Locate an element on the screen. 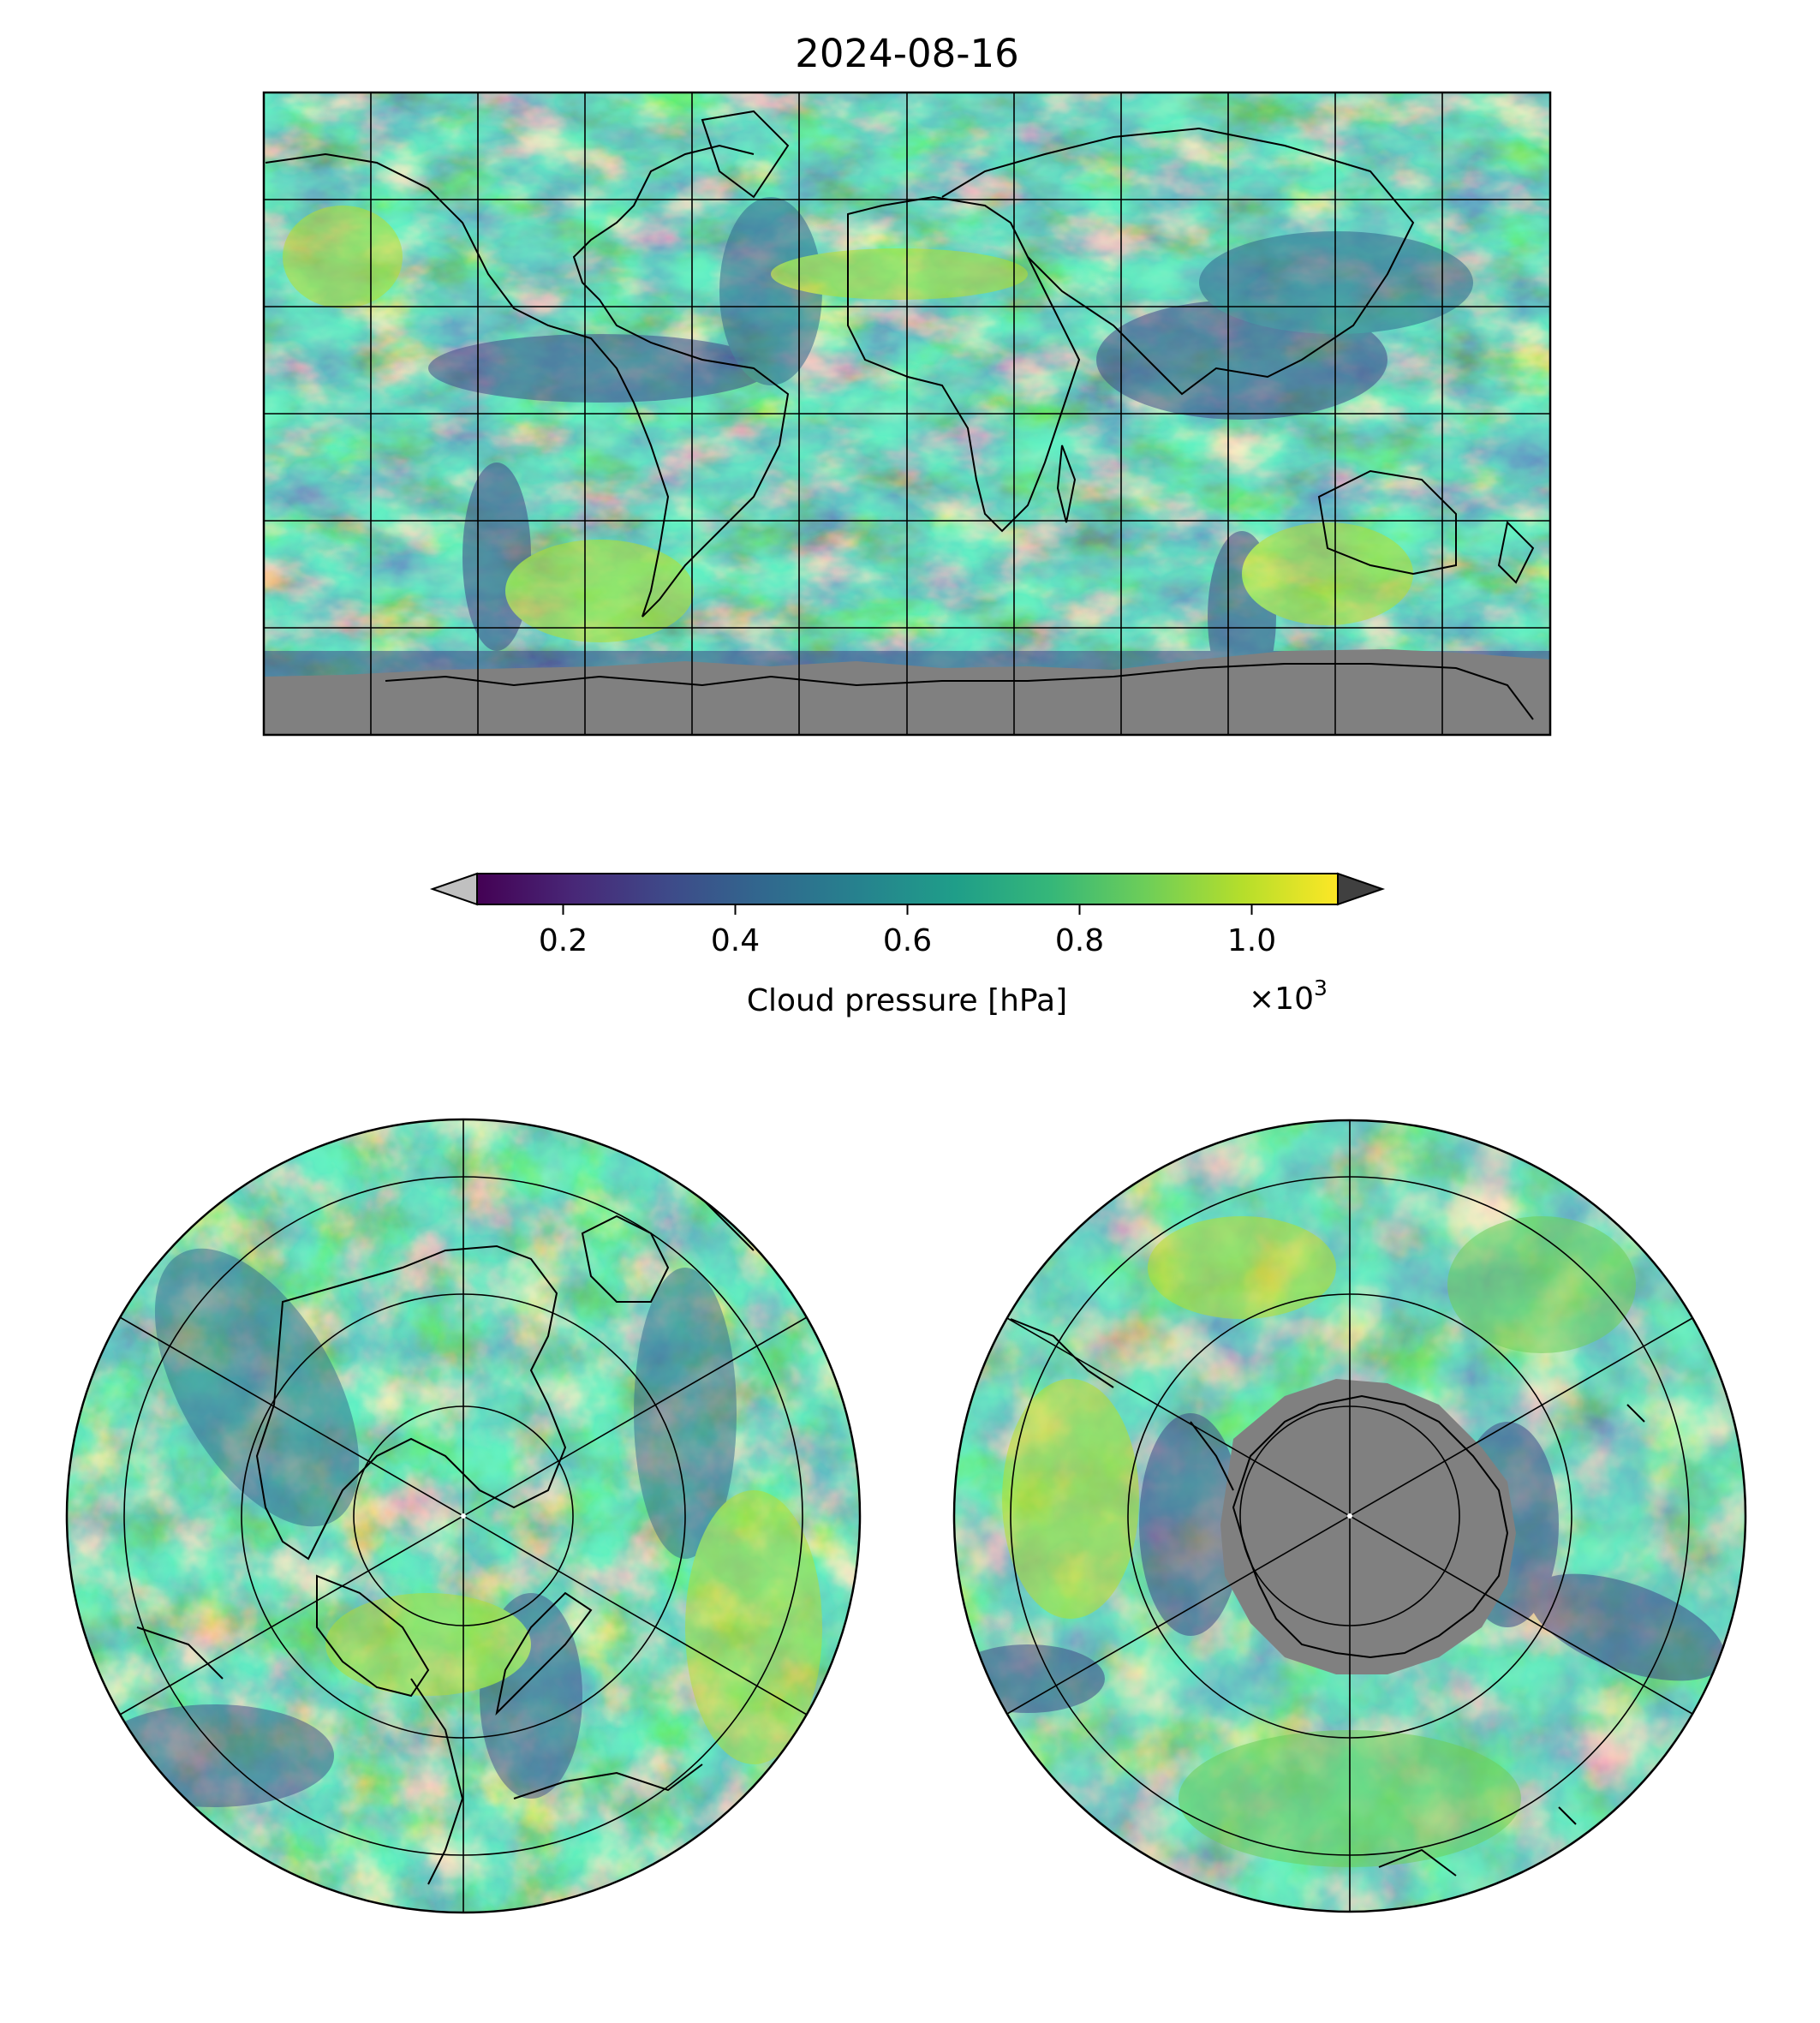 Image resolution: width=1820 pixels, height=2023 pixels. north-coastlines is located at coordinates (445, 1533).